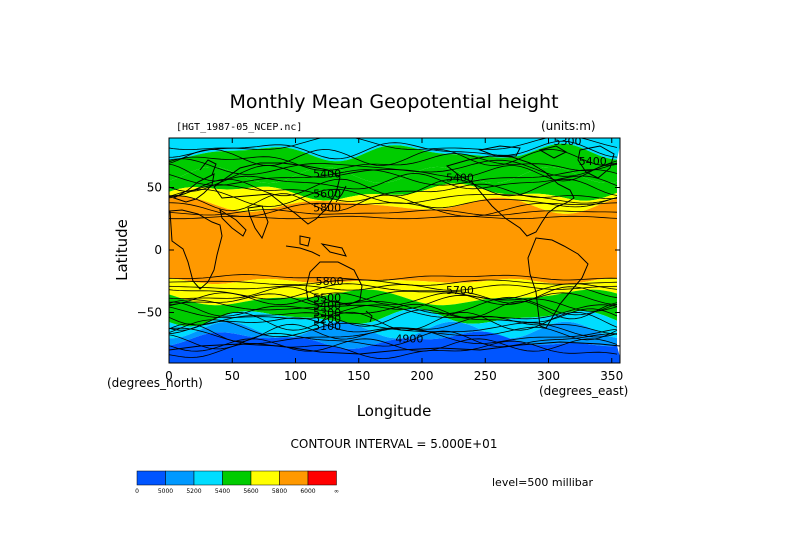 This screenshot has height=558, width=789. I want to click on chart-title: Monthly Mean Geopotential height, so click(393, 102).